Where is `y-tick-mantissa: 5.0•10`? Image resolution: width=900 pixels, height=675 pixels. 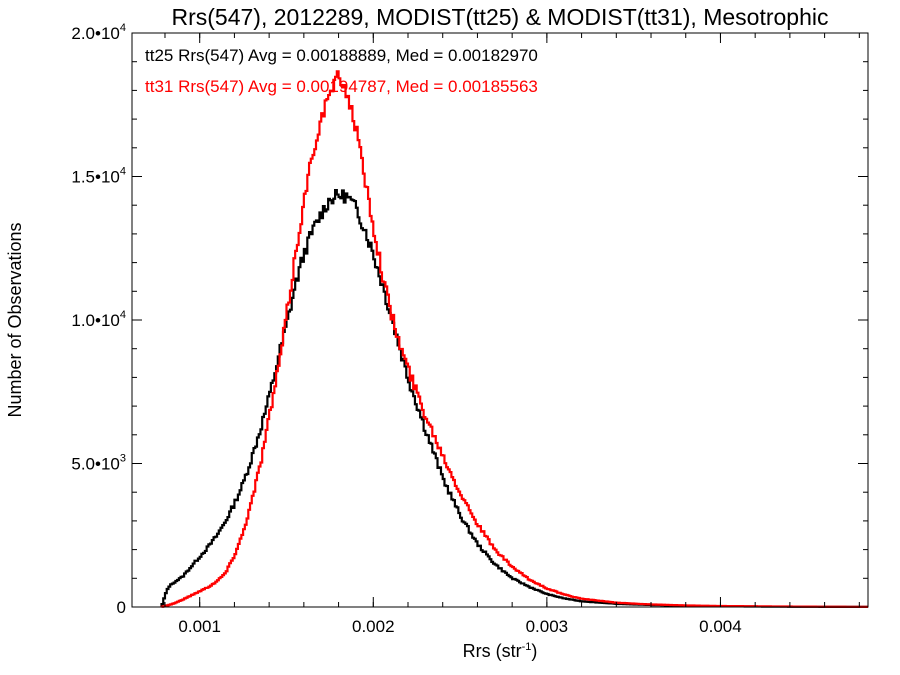
y-tick-mantissa: 5.0•10 is located at coordinates (95, 464).